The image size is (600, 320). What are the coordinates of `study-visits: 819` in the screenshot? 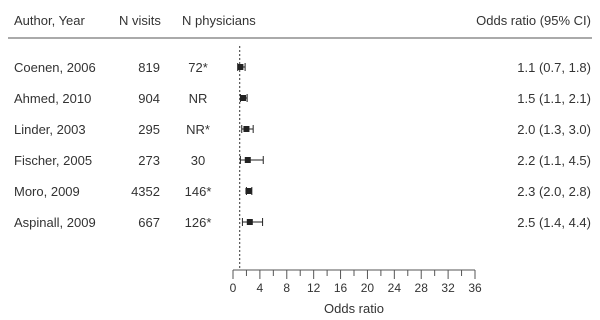 It's located at (149, 67).